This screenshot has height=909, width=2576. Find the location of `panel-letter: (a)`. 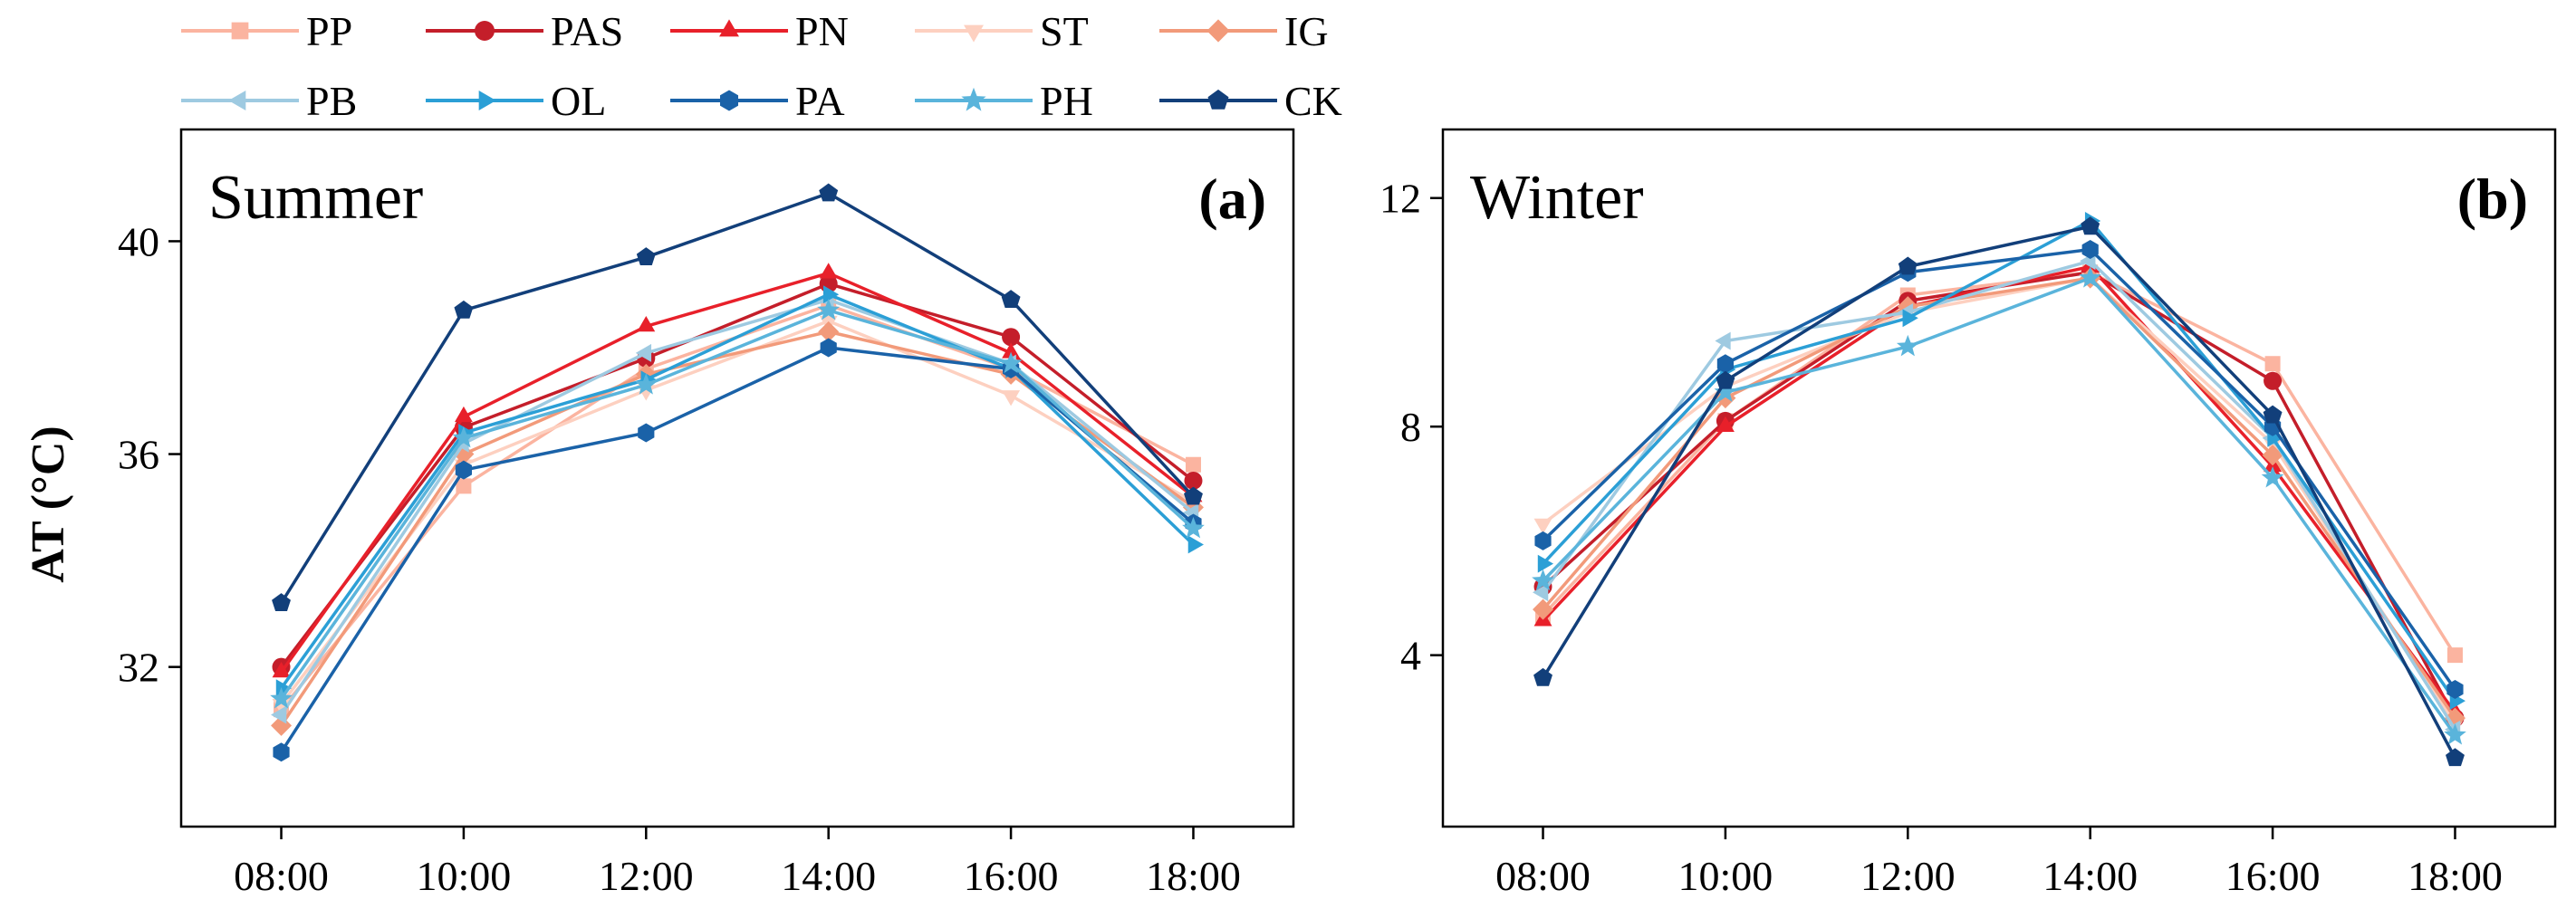

panel-letter: (a) is located at coordinates (1232, 199).